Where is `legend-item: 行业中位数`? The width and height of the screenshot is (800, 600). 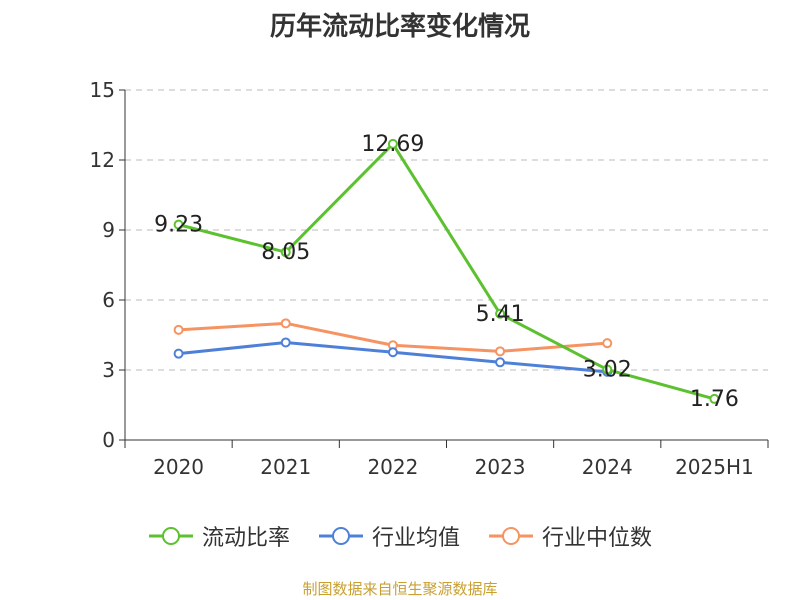
legend-item: 行业中位数 is located at coordinates (570, 536).